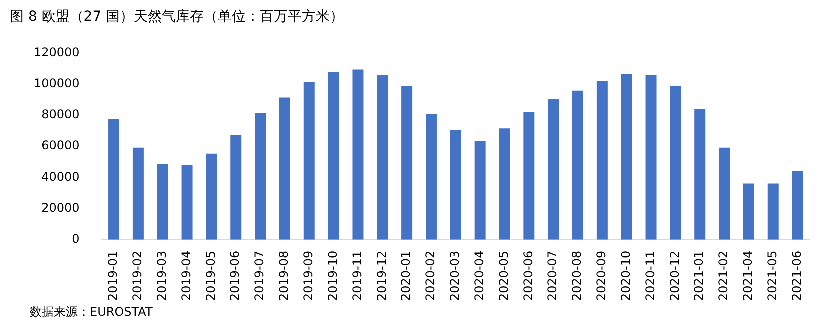 Image resolution: width=826 pixels, height=331 pixels. Describe the element at coordinates (797, 275) in the screenshot. I see `x-tick-label: 2021-06` at that location.